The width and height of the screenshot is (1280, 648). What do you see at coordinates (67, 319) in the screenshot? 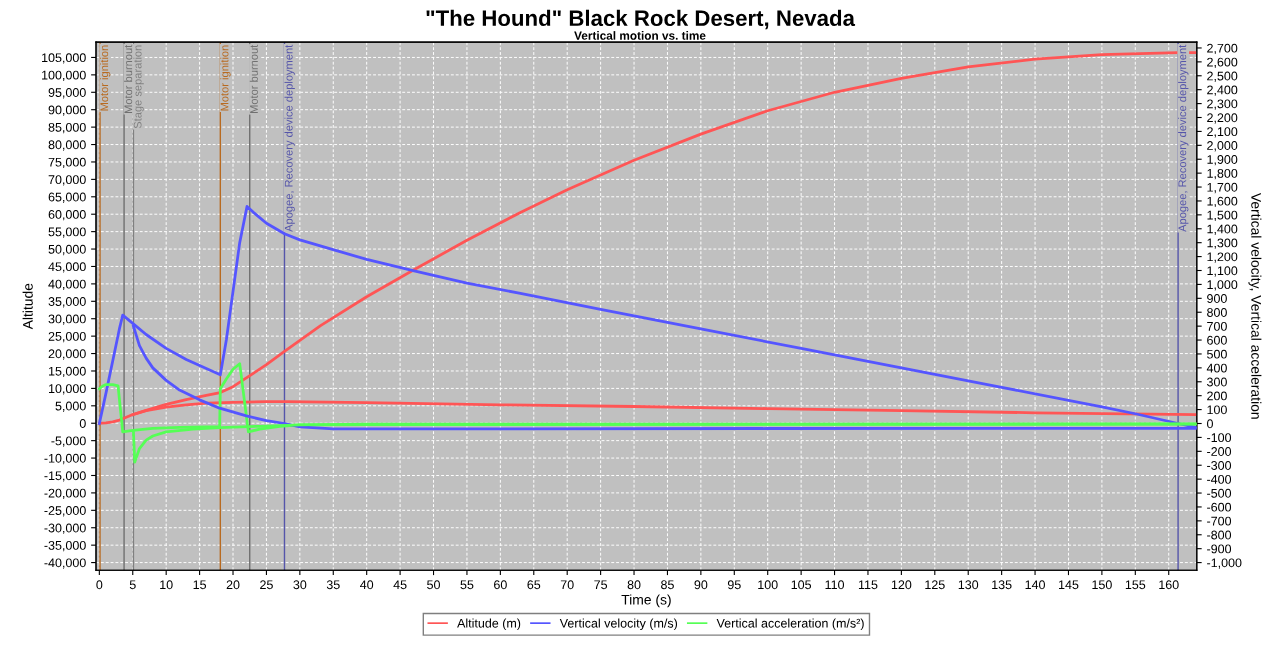
I see `y-tick-label: 30,000` at bounding box center [67, 319].